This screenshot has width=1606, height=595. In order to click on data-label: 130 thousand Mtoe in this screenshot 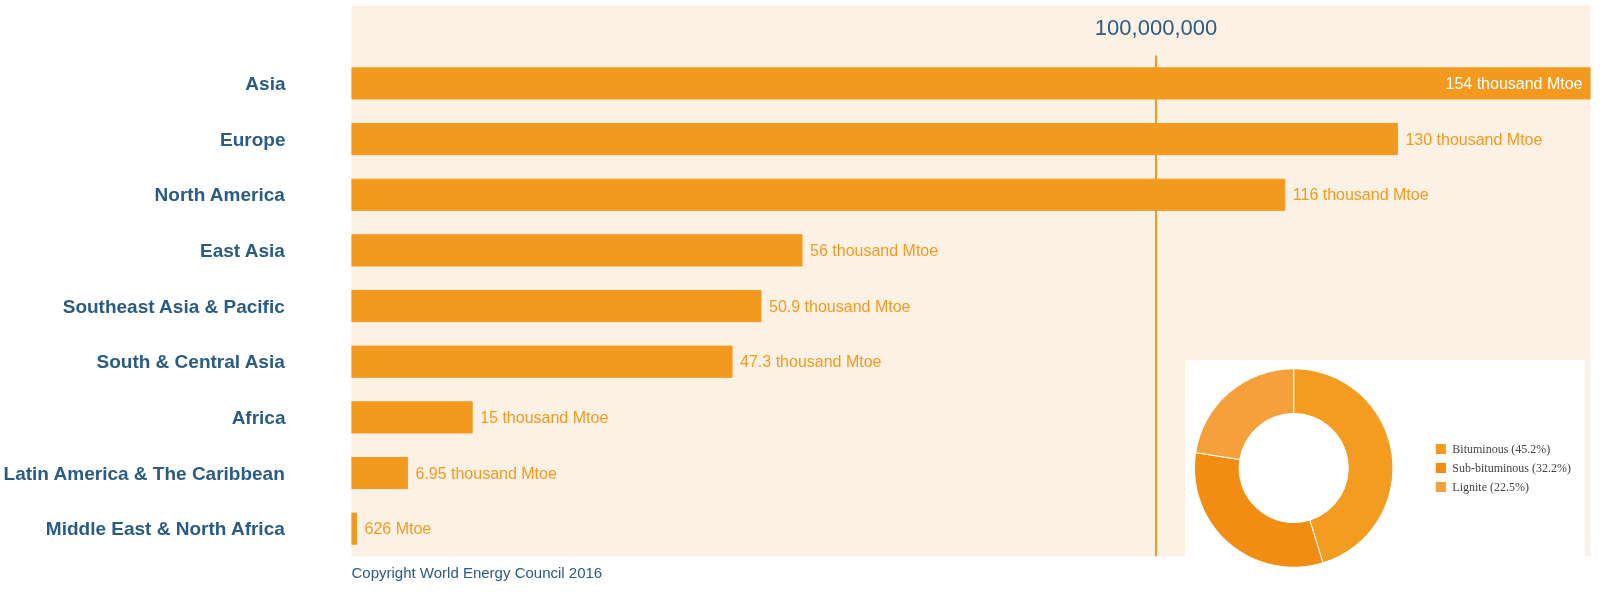, I will do `click(1474, 139)`.